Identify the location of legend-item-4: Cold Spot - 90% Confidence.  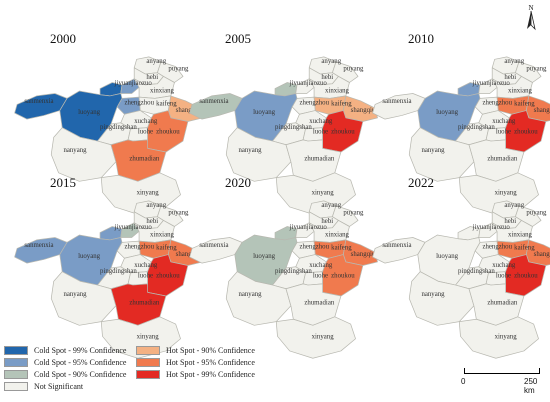
(65, 374).